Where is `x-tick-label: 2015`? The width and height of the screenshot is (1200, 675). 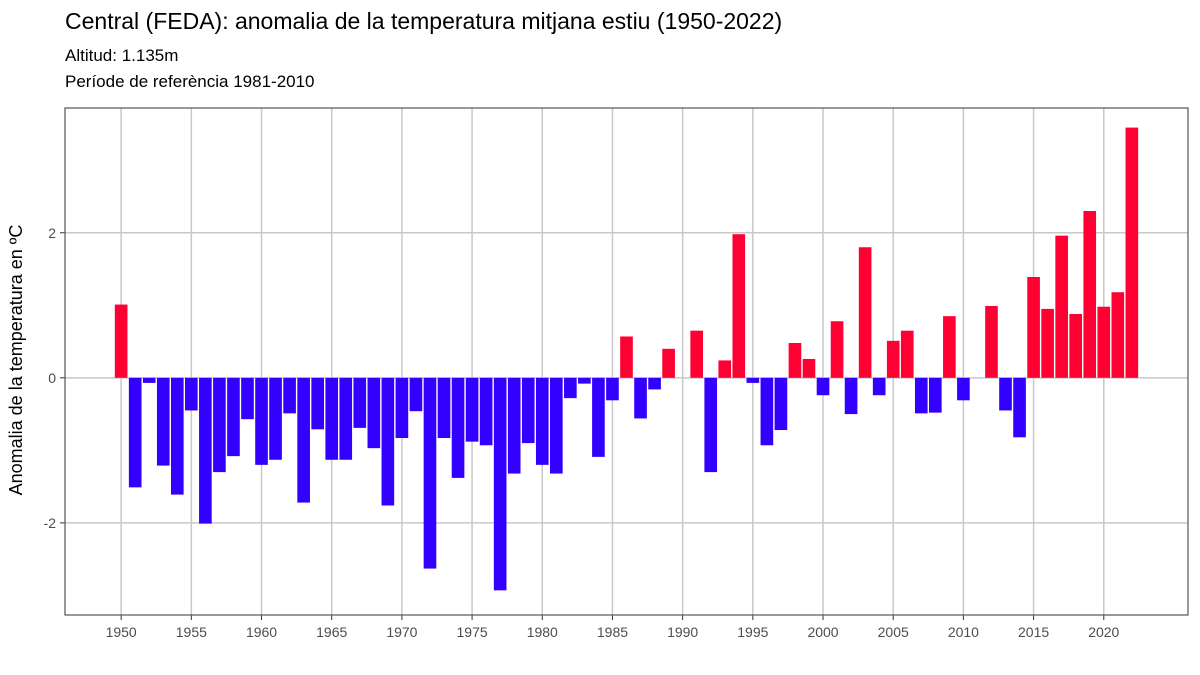 x-tick-label: 2015 is located at coordinates (1033, 632).